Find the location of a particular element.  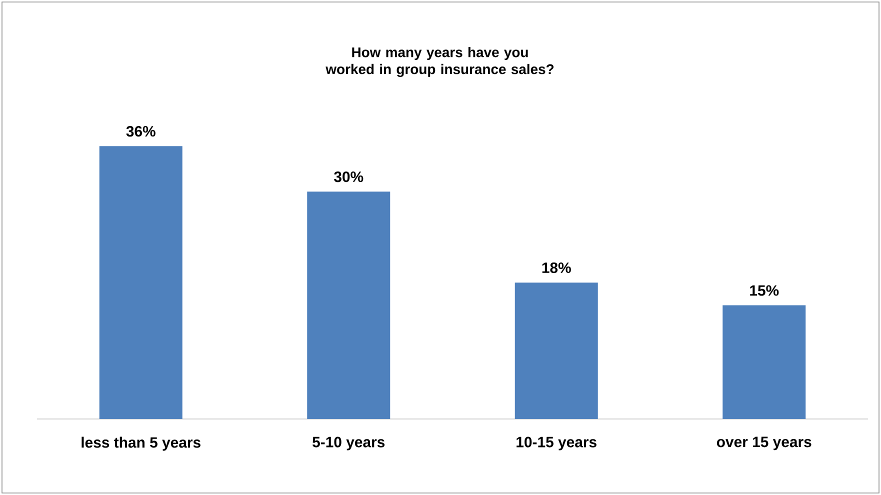

x-tick-label: 10-15 years is located at coordinates (556, 443).